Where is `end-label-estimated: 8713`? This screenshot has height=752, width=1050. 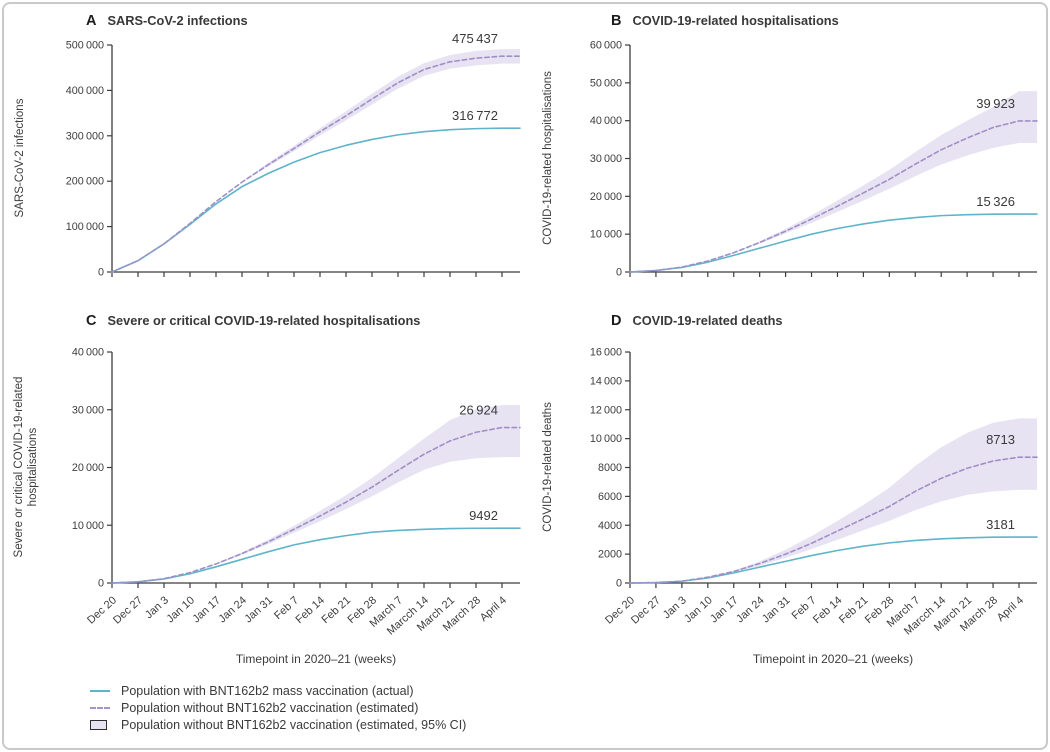
end-label-estimated: 8713 is located at coordinates (1000, 439).